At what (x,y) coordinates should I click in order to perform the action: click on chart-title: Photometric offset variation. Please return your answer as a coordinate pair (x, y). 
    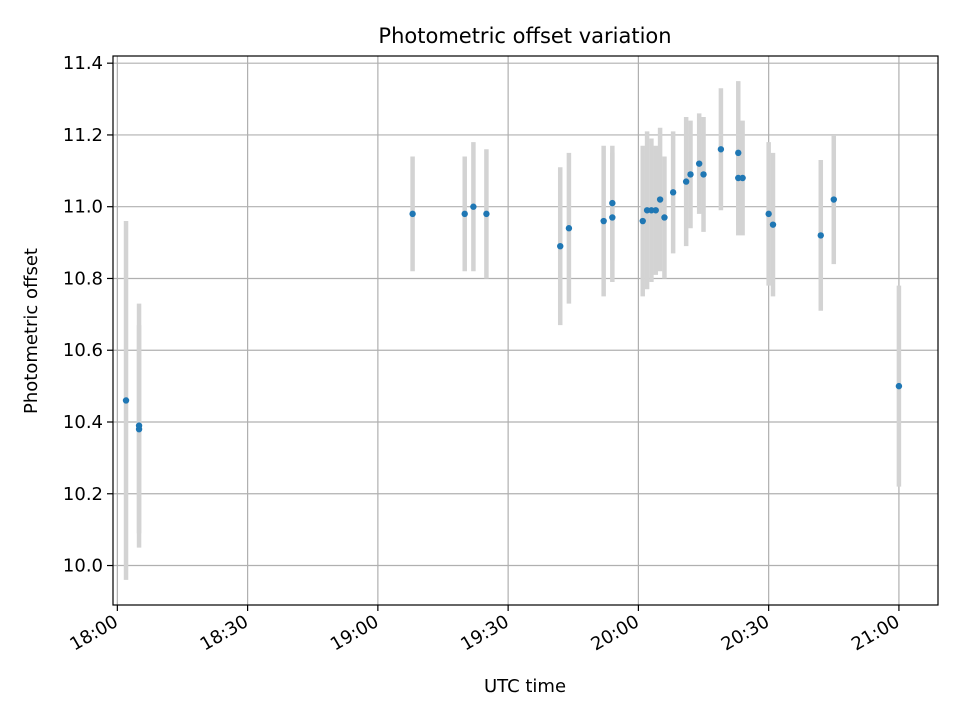
    Looking at the image, I should click on (524, 36).